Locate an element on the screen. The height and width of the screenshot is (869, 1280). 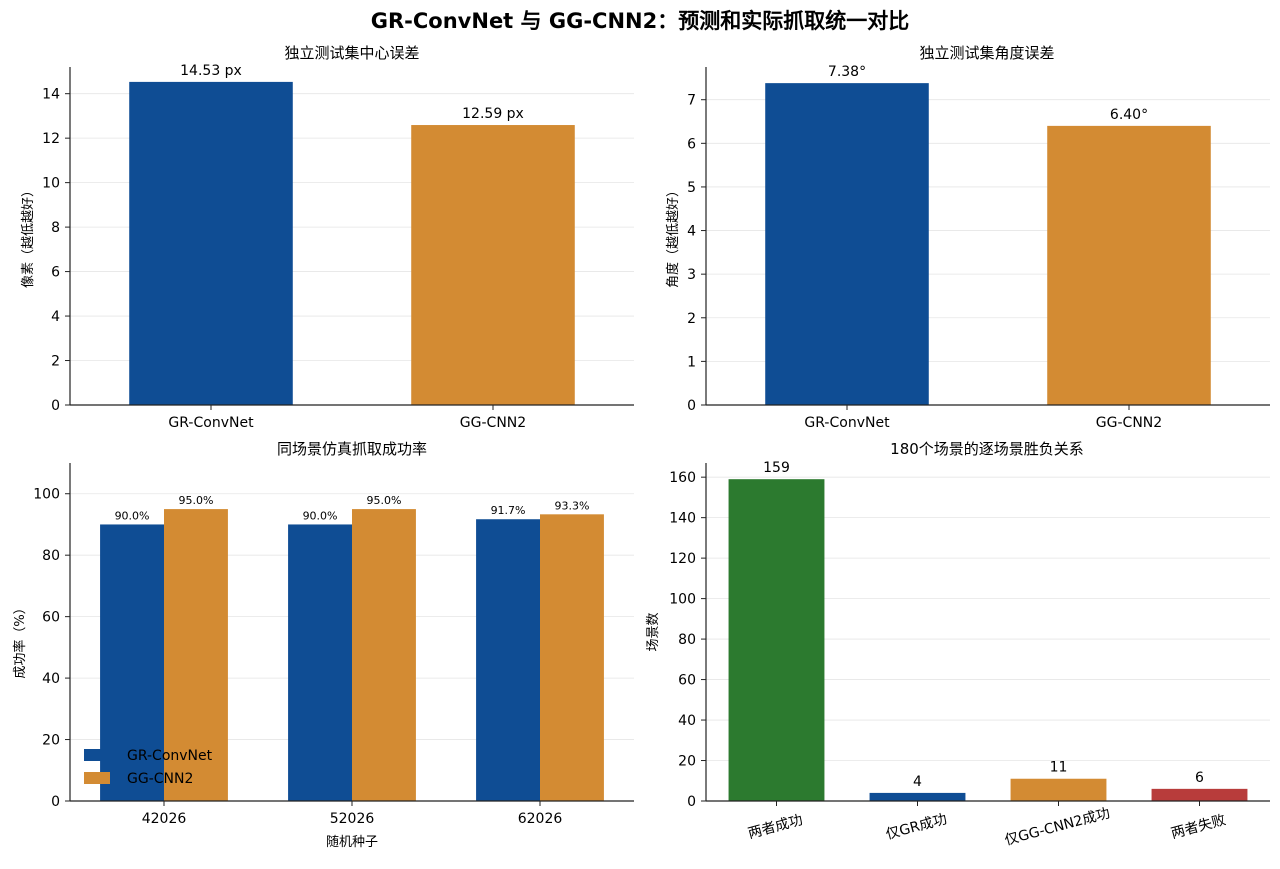
x-tick-label: 两者失败 is located at coordinates (1198, 827).